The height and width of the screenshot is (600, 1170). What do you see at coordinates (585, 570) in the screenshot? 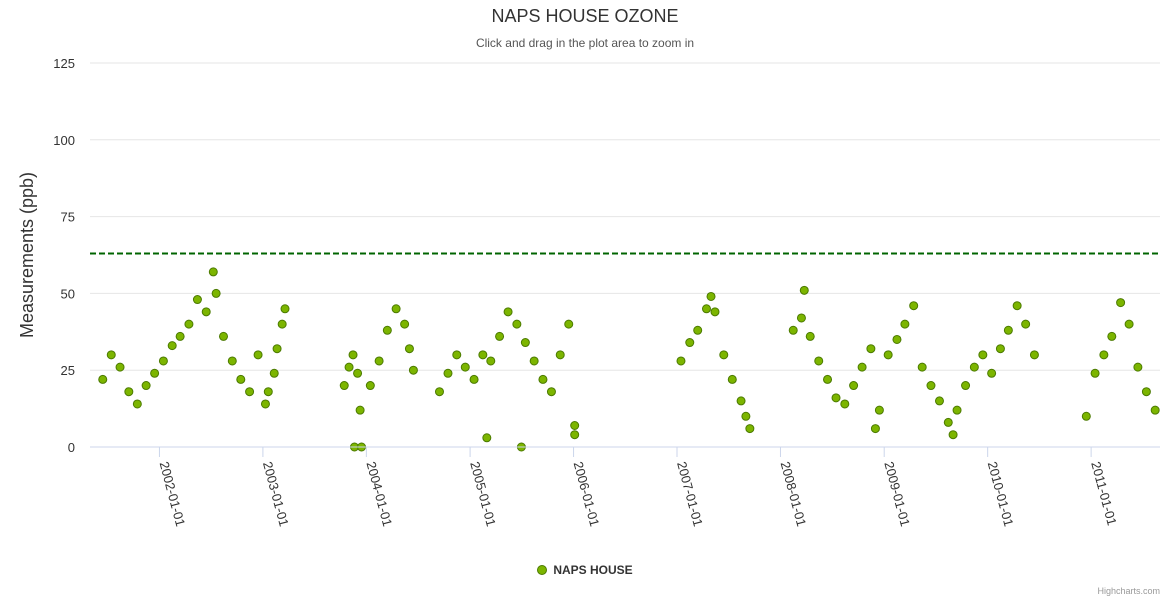
I see `legend-item-naps-house: NAPS HOUSE` at bounding box center [585, 570].